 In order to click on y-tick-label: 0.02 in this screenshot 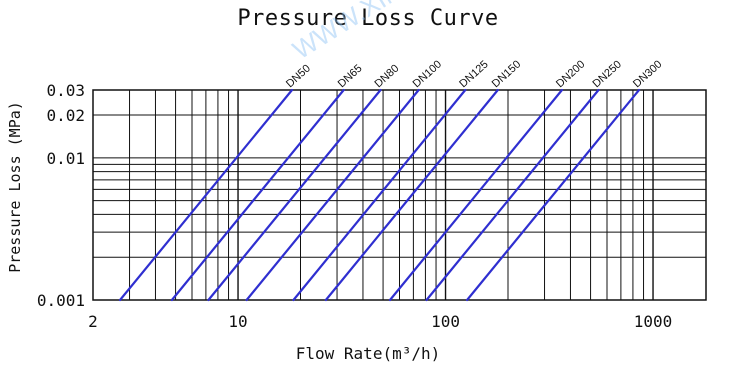, I will do `click(65, 115)`.